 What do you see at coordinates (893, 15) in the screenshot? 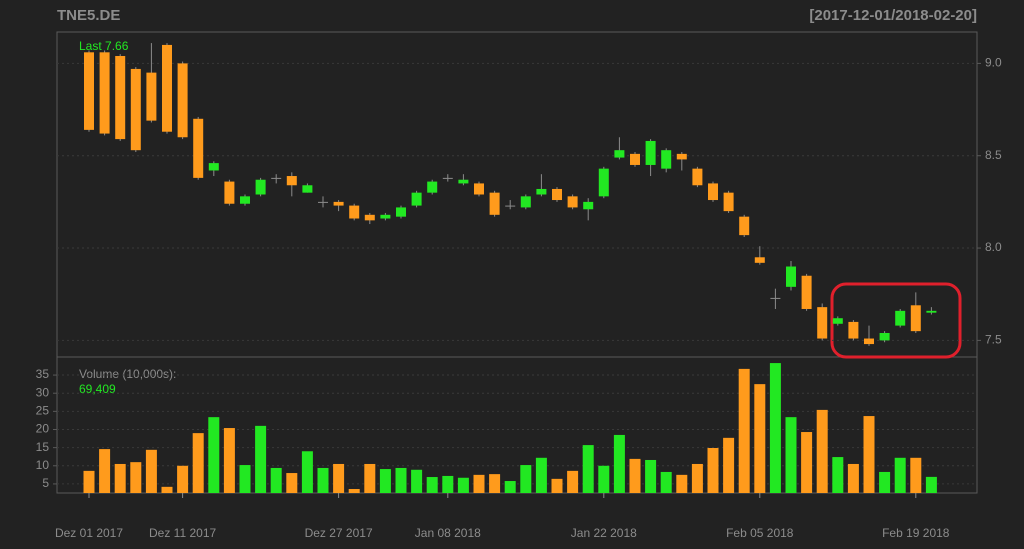
I see `date-range: [2017-12-01/2018-02-20]` at bounding box center [893, 15].